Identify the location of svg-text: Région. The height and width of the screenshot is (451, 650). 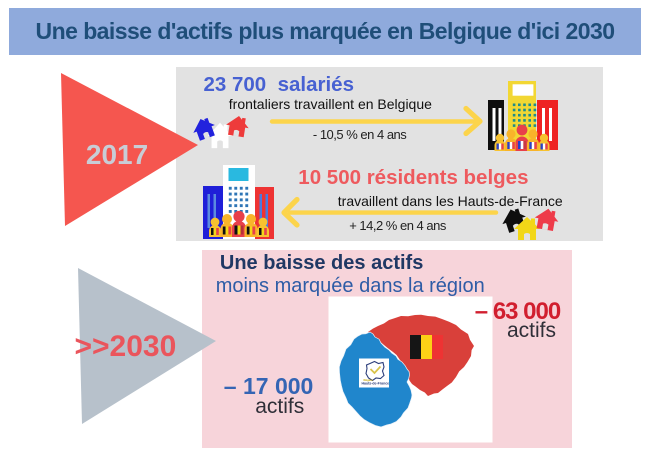
(369, 380).